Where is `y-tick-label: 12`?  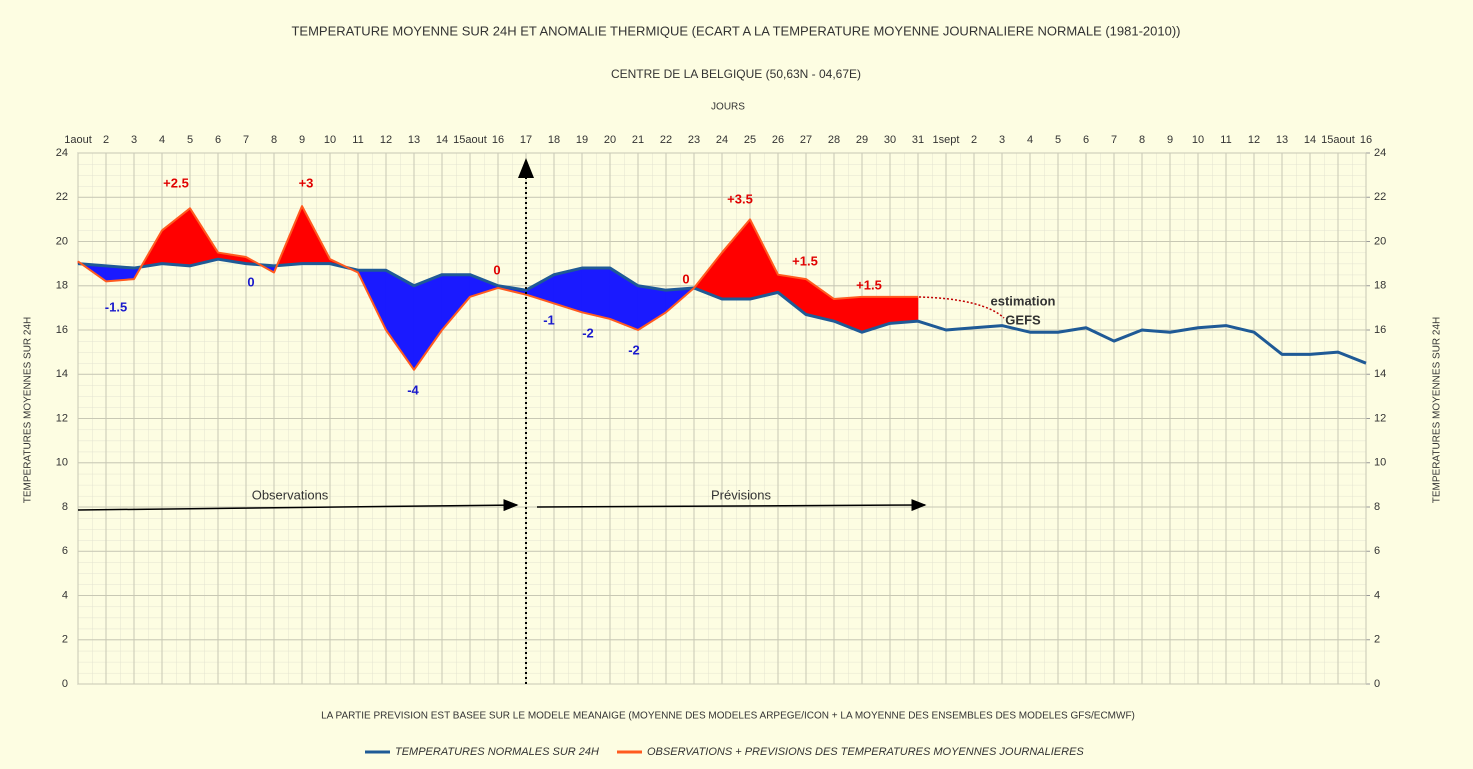
y-tick-label: 12 is located at coordinates (62, 418).